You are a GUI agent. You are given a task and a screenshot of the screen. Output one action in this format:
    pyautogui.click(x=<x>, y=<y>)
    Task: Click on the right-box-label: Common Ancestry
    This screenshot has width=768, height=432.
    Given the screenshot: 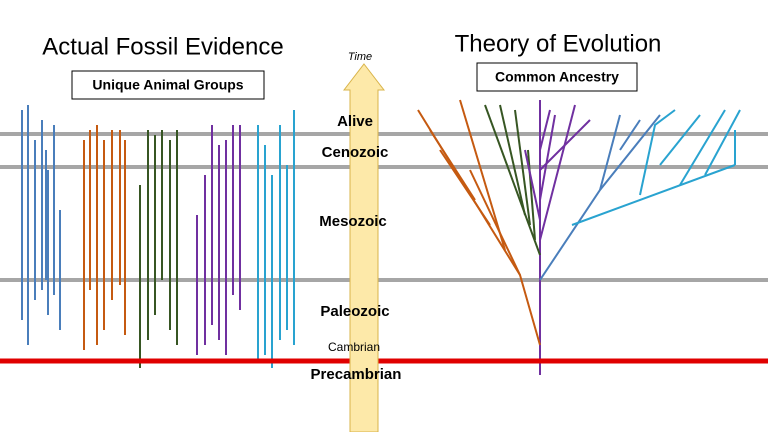 What is the action you would take?
    pyautogui.click(x=557, y=77)
    